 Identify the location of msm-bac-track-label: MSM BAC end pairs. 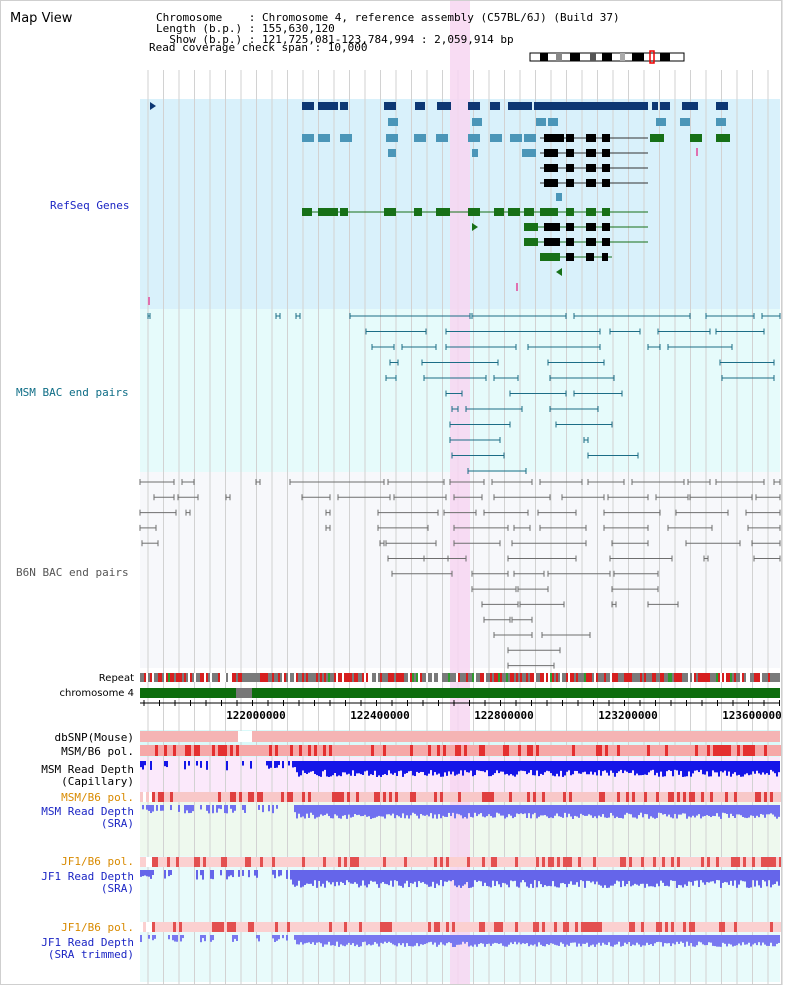
(72, 392).